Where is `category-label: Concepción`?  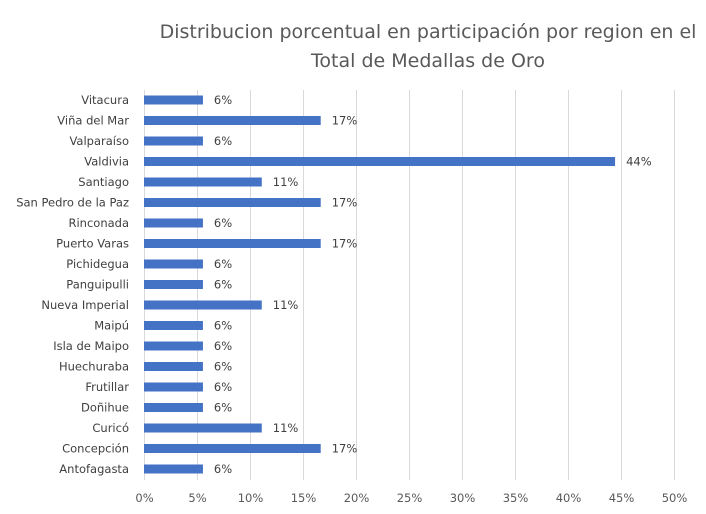
category-label: Concepción is located at coordinates (95, 449).